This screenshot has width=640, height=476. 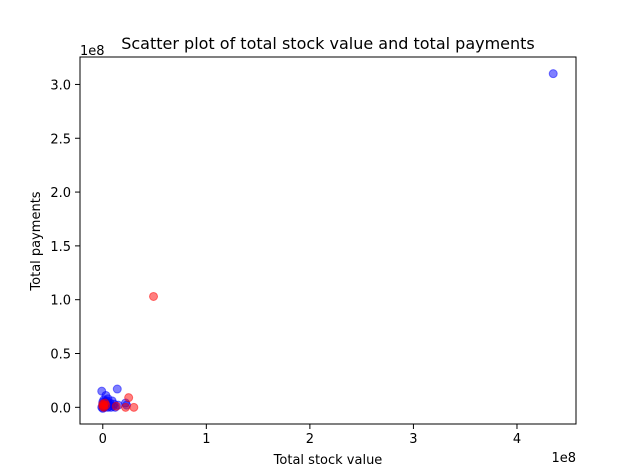 I want to click on y-offset-label: 1e8, so click(x=92, y=51).